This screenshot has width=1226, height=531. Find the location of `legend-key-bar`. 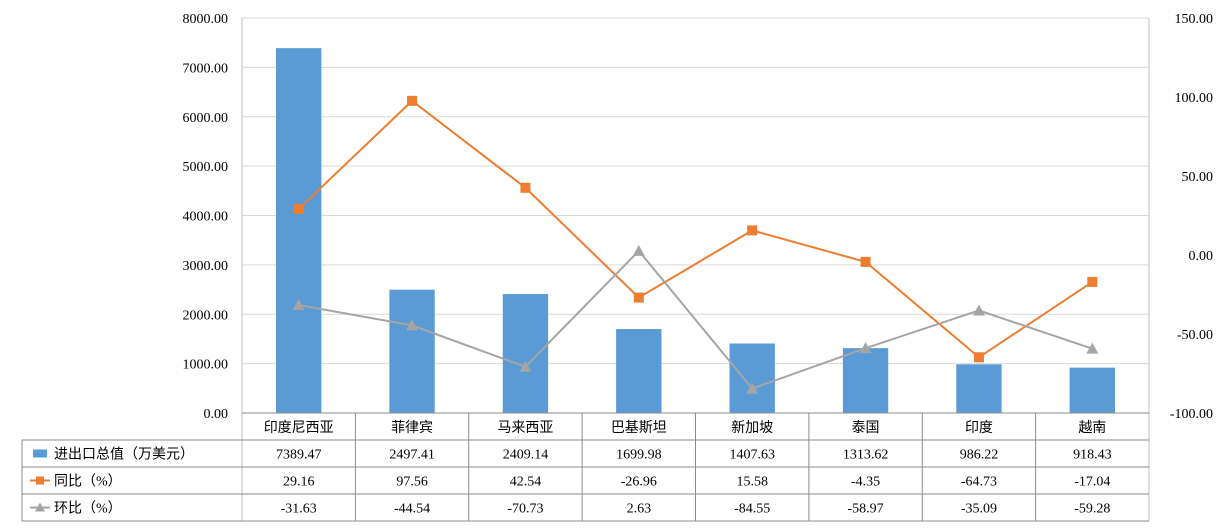

legend-key-bar is located at coordinates (40, 453).